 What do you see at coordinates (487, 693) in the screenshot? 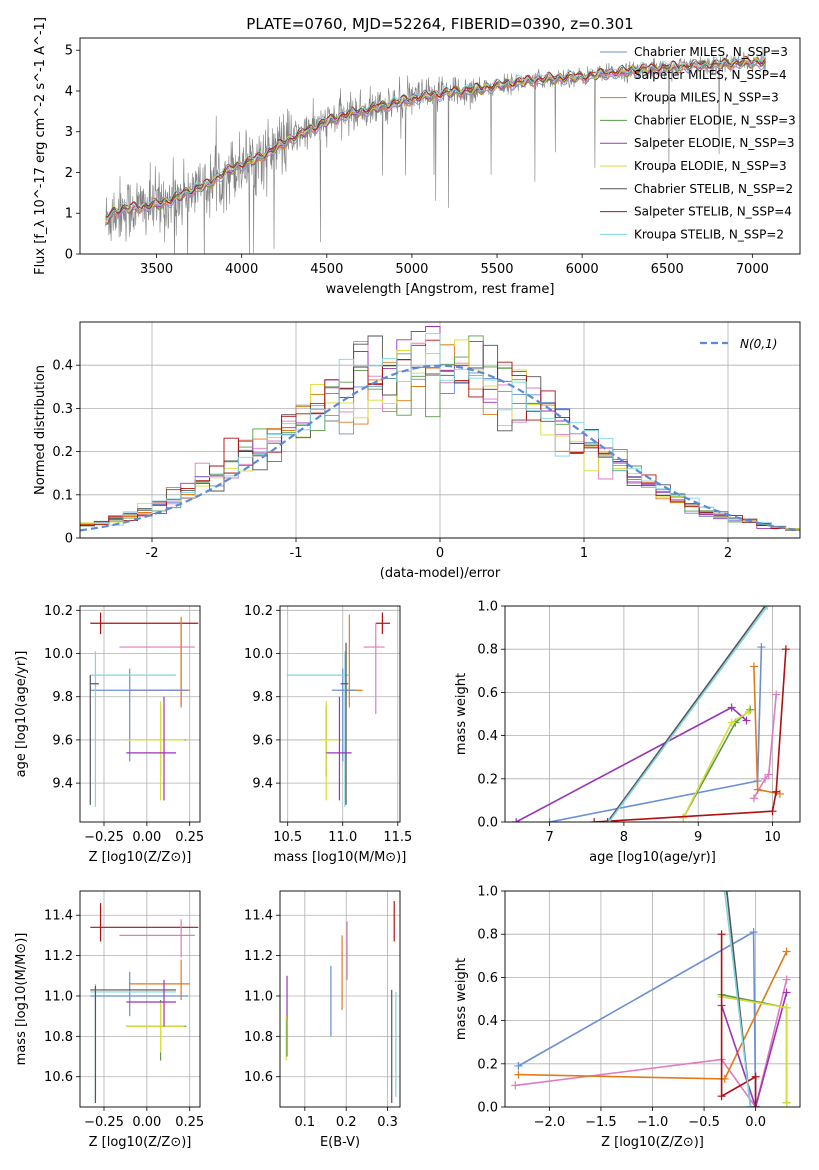
I see `tick-label-y: 0.6` at bounding box center [487, 693].